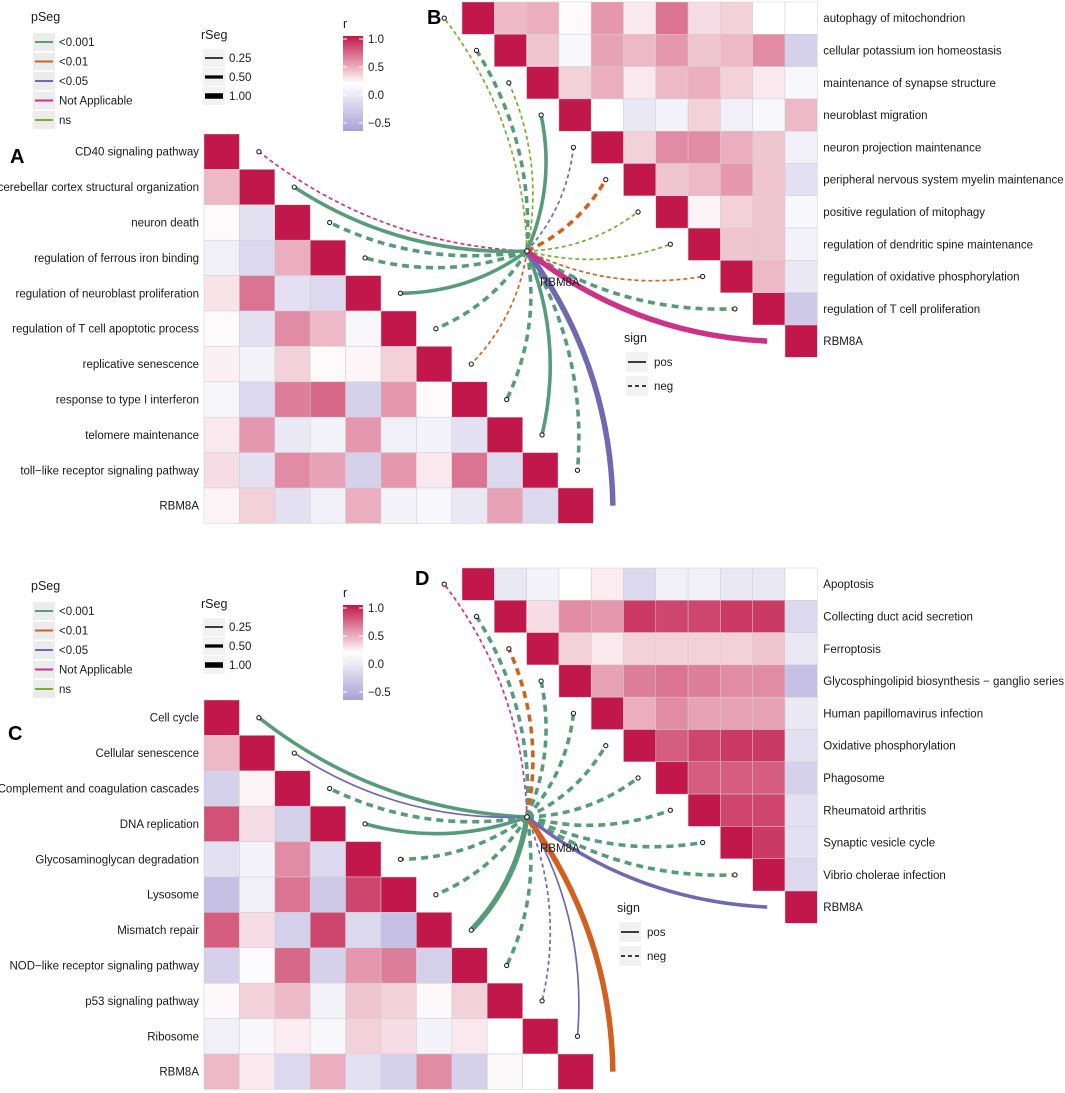 This screenshot has width=1065, height=1093. I want to click on link-cerebellar-cortex-structural-organization, so click(410, 219).